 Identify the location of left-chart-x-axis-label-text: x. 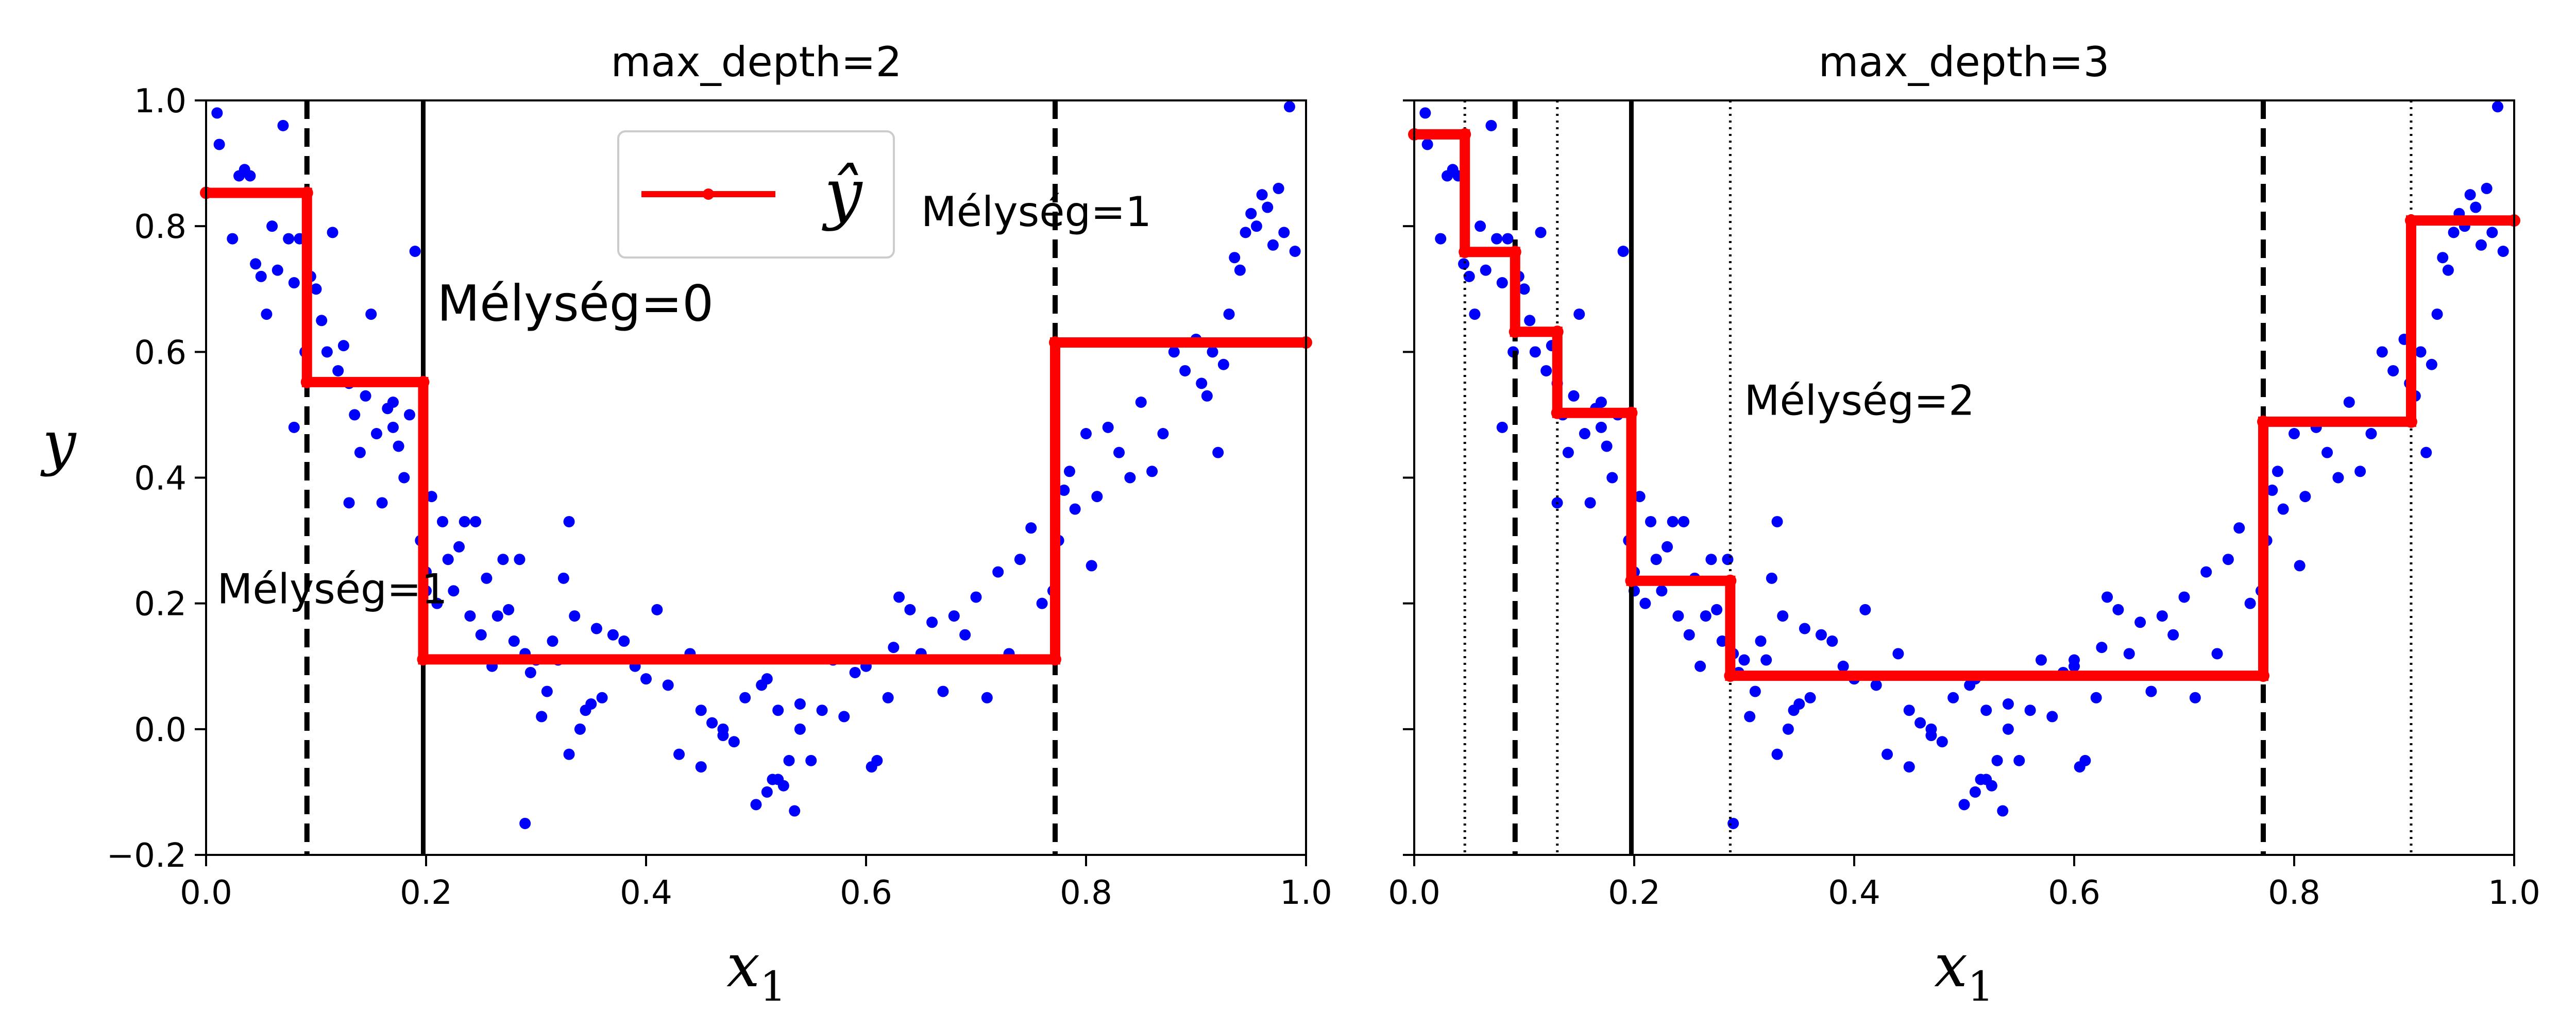
(743, 966).